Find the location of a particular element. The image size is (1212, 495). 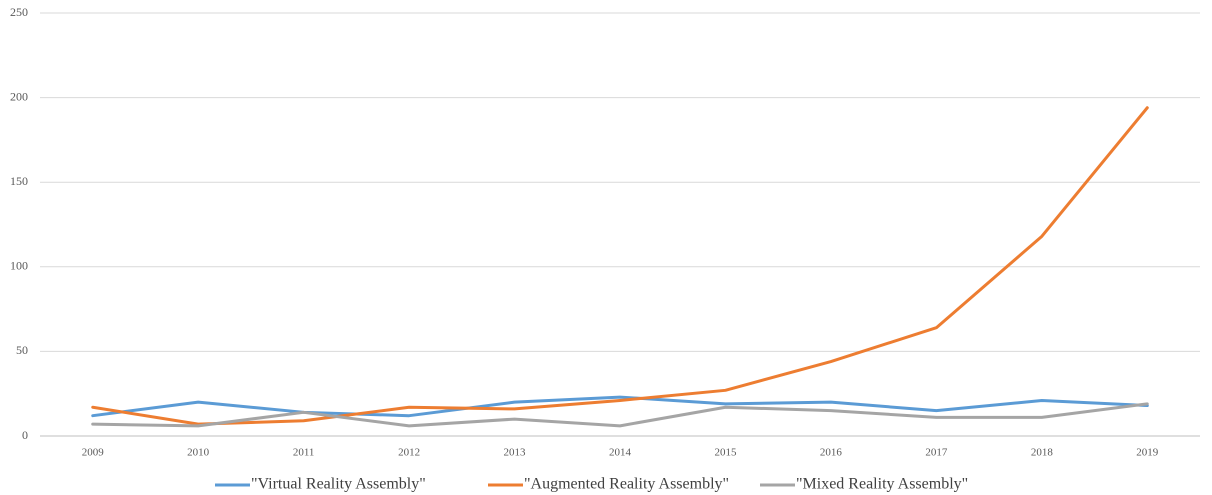

y-tick-label: 50 is located at coordinates (22, 350).